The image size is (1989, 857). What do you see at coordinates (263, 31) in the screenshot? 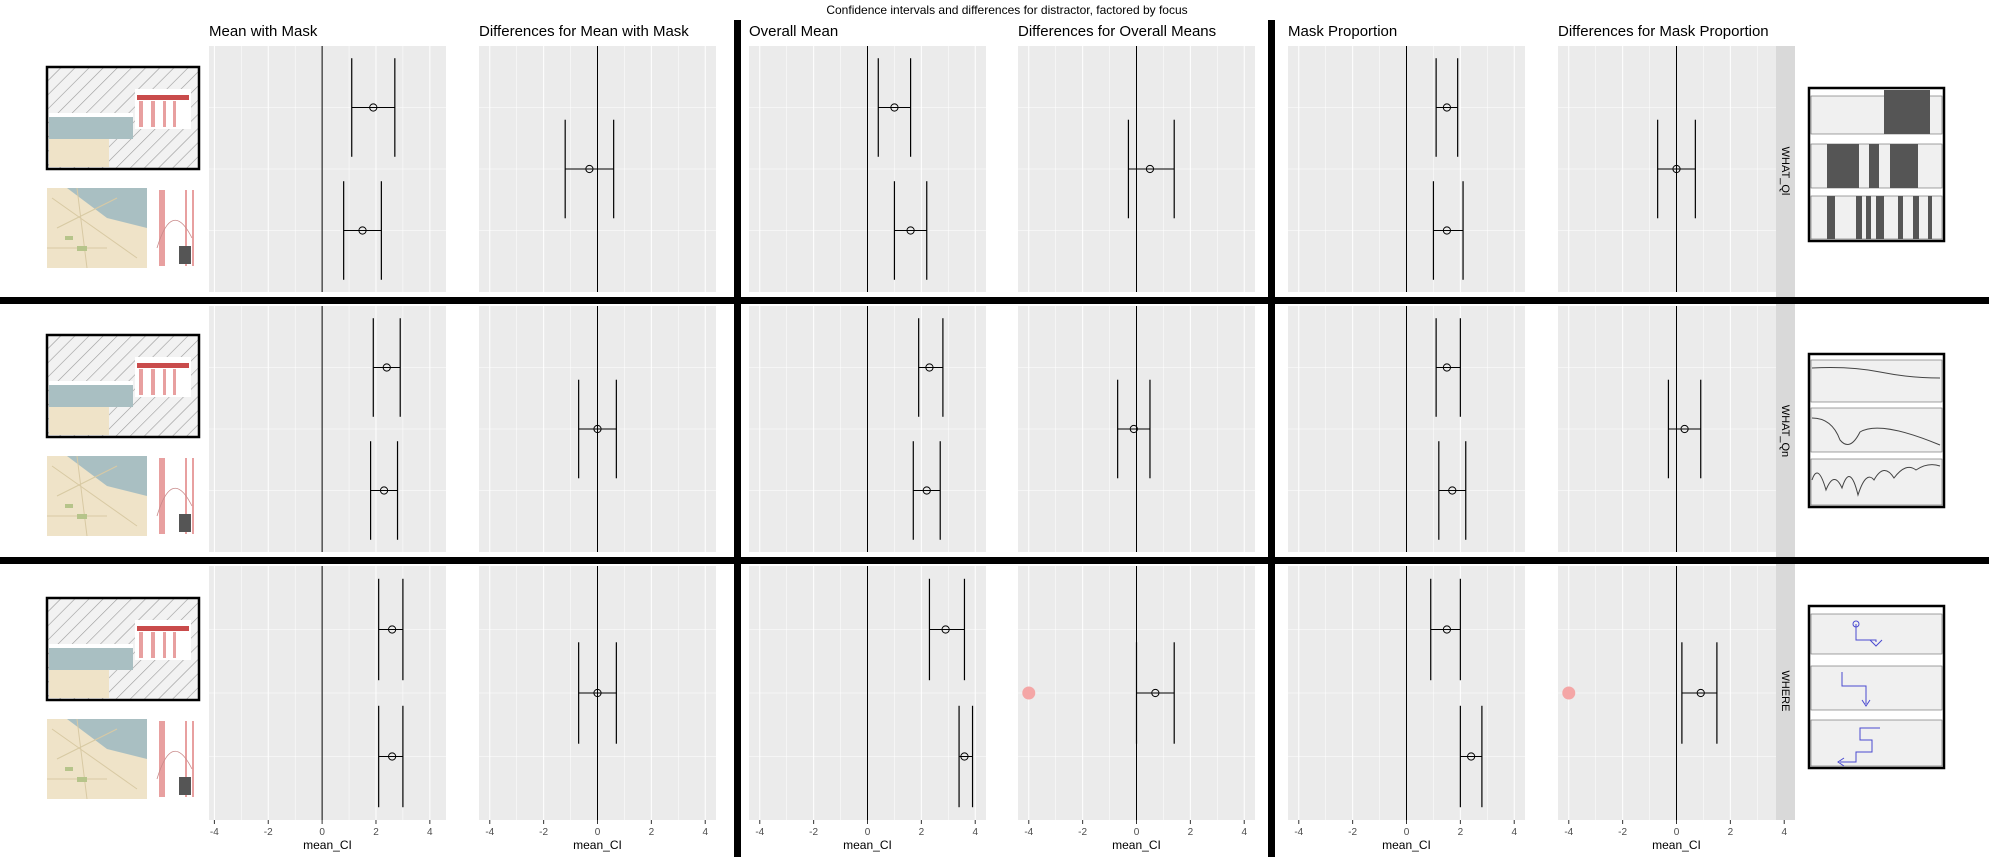
I see `panel-title: Mean with Mask` at bounding box center [263, 31].